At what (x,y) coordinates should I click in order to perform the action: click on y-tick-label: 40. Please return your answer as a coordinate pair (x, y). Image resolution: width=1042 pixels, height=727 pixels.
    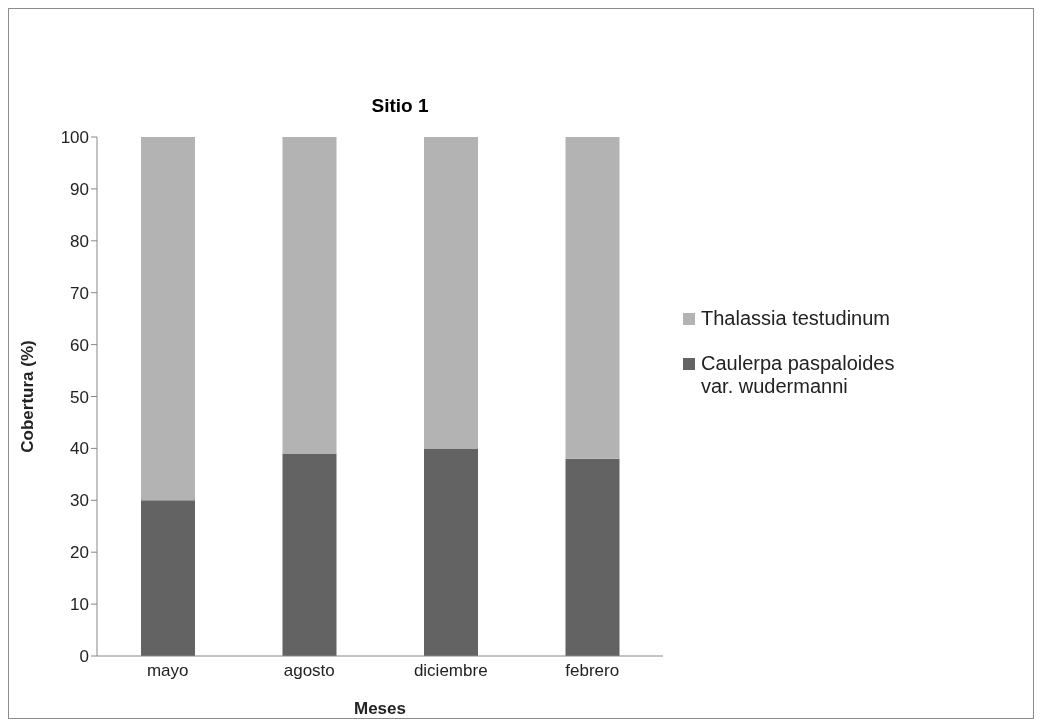
    Looking at the image, I should click on (79, 449).